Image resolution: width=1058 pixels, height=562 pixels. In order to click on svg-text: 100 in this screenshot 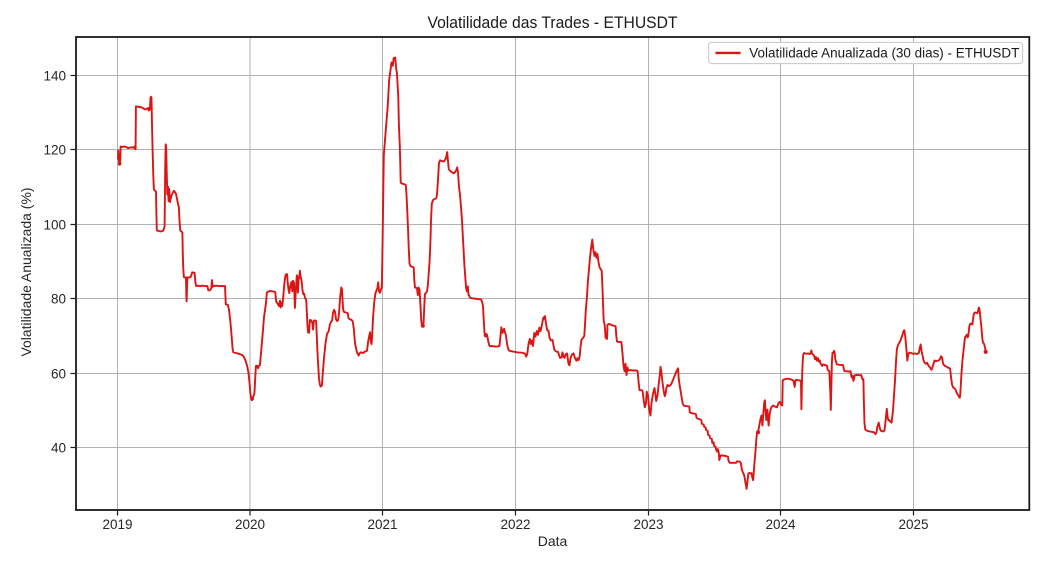, I will do `click(54, 224)`.